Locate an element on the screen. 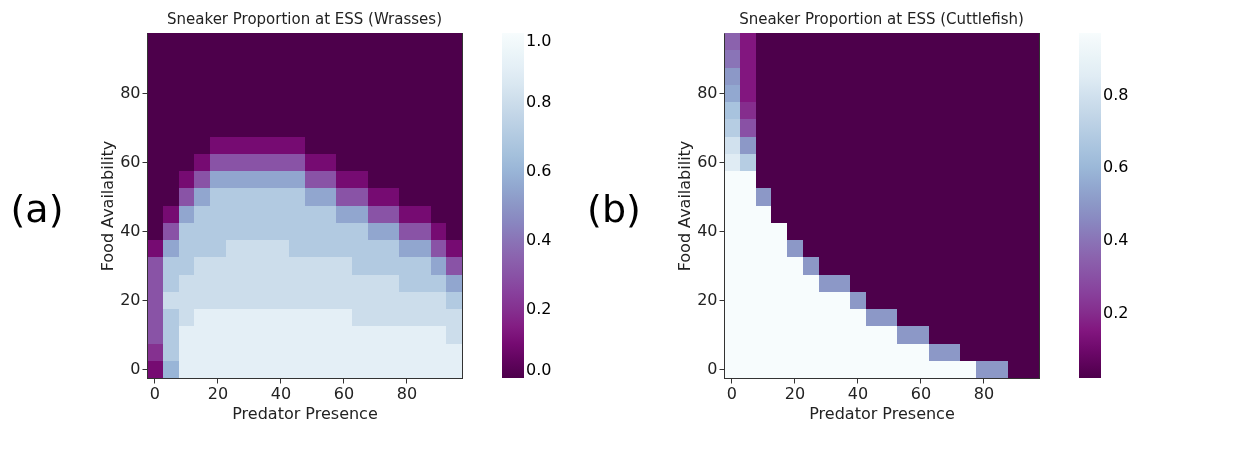 This screenshot has width=1244, height=459. color-bar-label: 0.0 is located at coordinates (539, 369).